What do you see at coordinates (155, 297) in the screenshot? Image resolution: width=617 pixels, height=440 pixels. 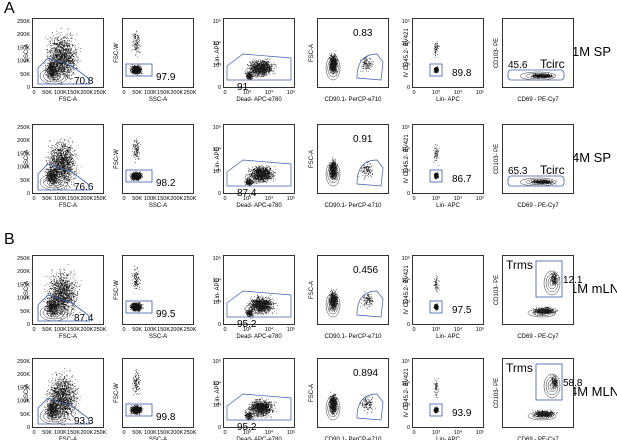 I see `flow-plot-single: 99.5 SSC-A FSC-W 0 50K 100K 150K 200K 250K` at bounding box center [155, 297].